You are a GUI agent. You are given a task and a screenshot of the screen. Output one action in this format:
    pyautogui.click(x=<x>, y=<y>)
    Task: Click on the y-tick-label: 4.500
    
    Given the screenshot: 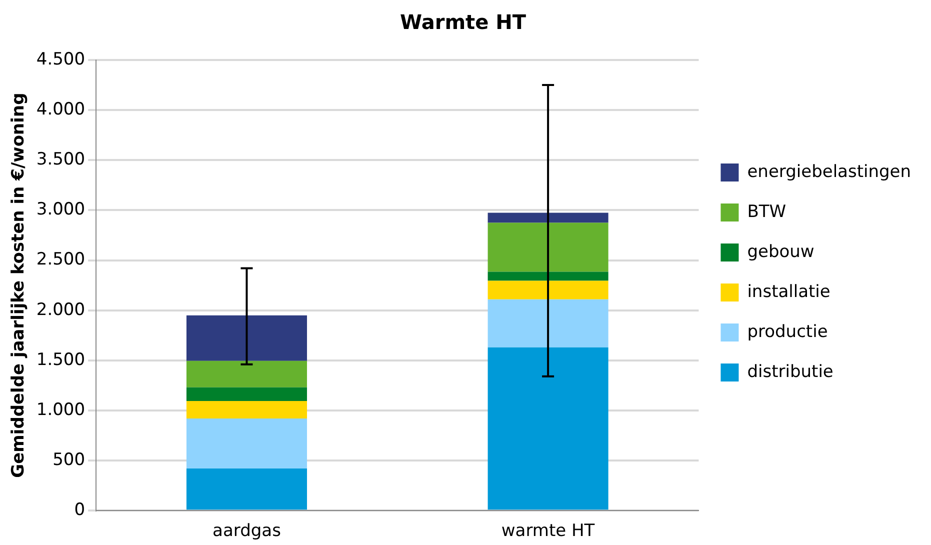 What is the action you would take?
    pyautogui.click(x=61, y=59)
    